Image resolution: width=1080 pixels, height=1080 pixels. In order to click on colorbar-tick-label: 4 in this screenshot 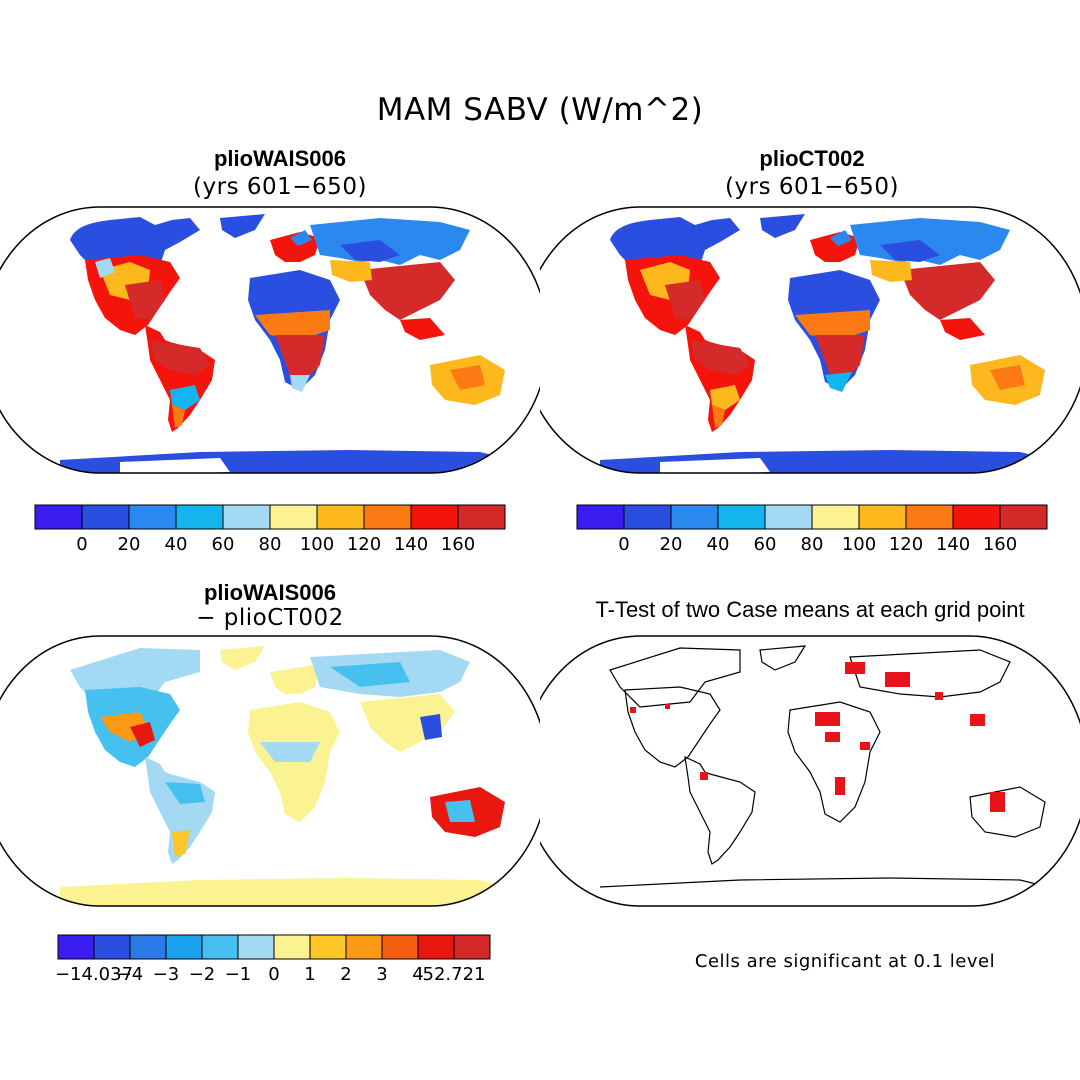, I will do `click(417, 974)`.